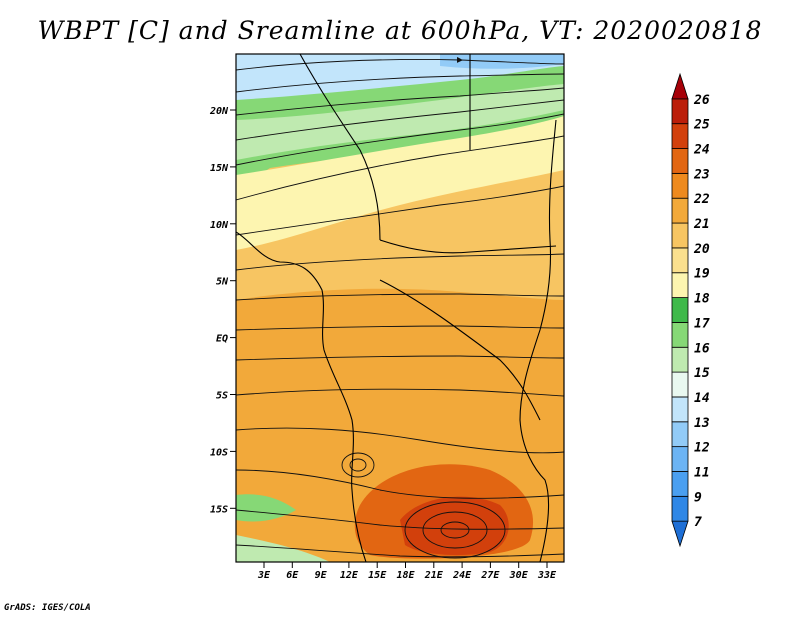 The height and width of the screenshot is (622, 800). Describe the element at coordinates (690, 310) in the screenshot. I see `colorbar: 7 9 11 12 13 14 15 16 17 18 19 20 21 22 23 24 25 26` at that location.